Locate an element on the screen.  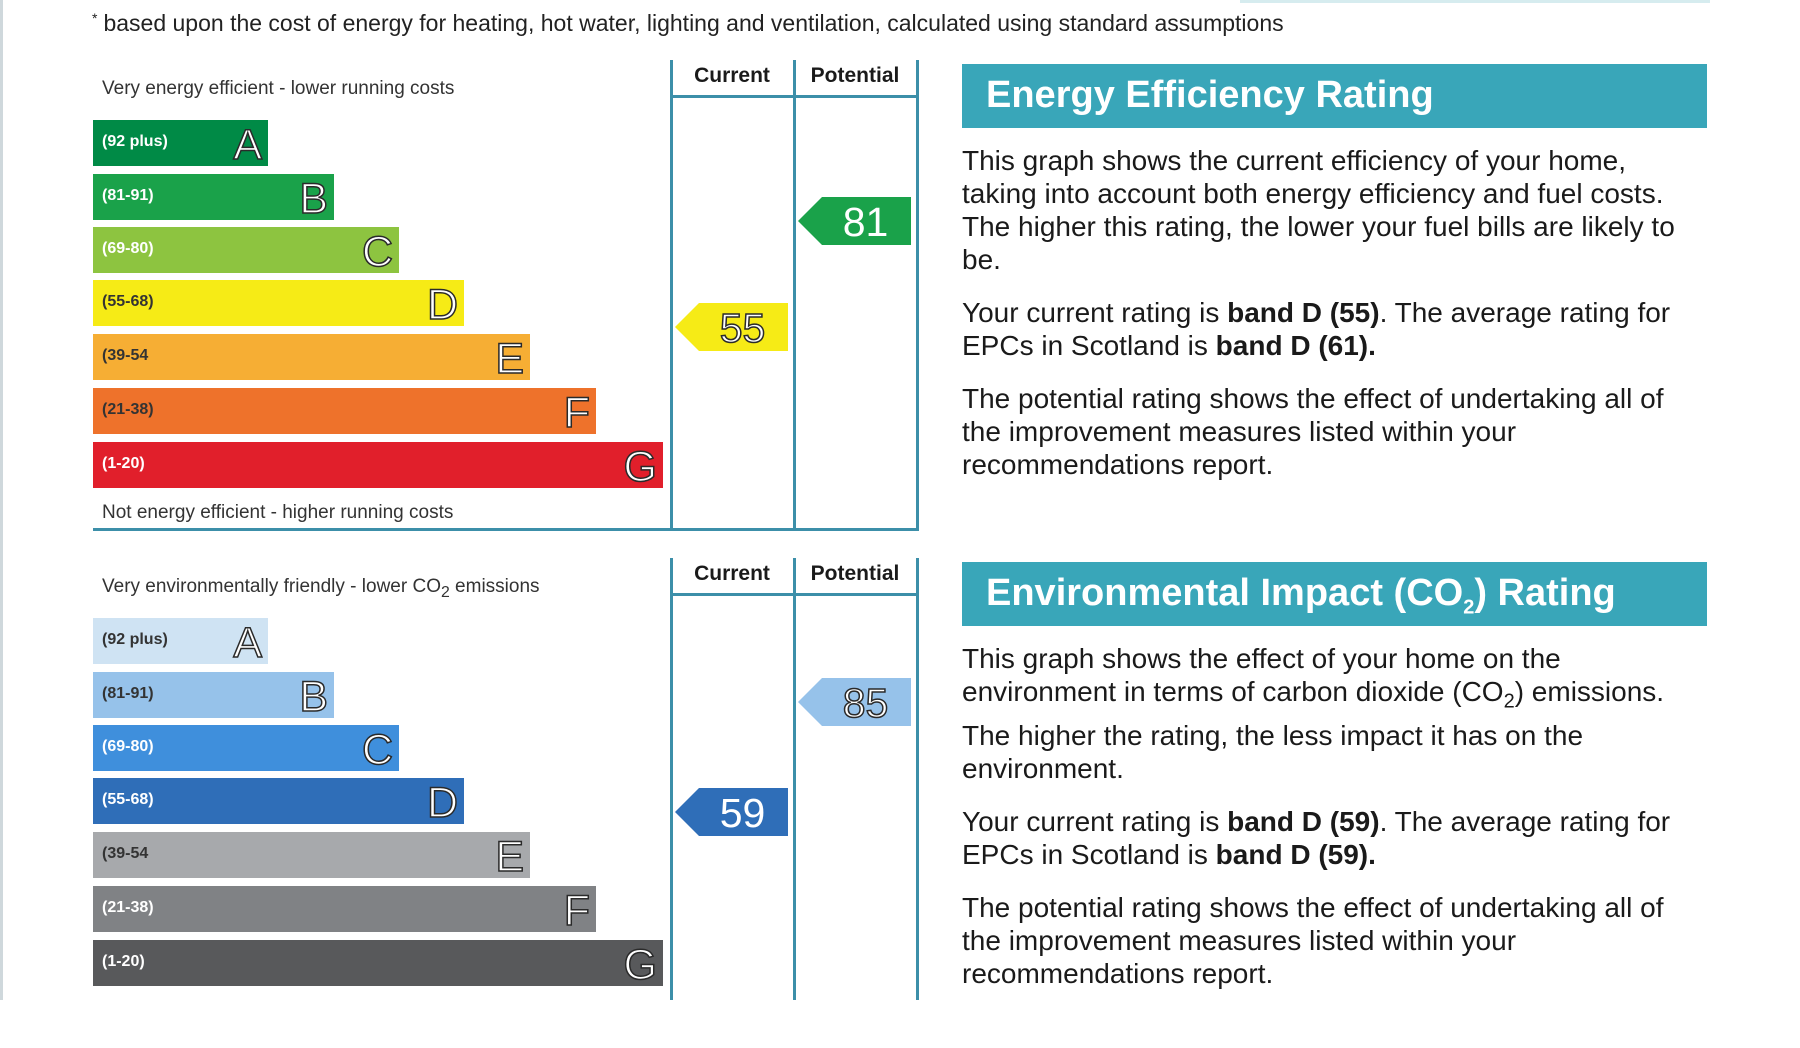
env-heading-end: ) Rating is located at coordinates (1545, 593).